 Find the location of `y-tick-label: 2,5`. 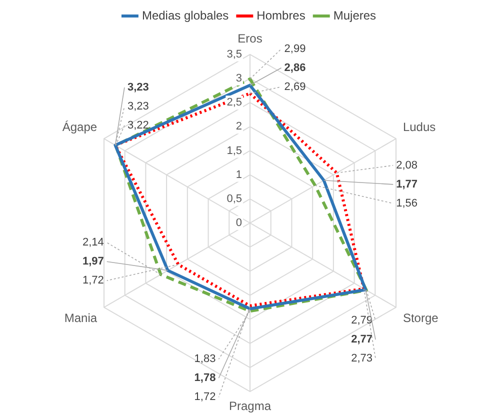

y-tick-label: 2,5 is located at coordinates (234, 102).